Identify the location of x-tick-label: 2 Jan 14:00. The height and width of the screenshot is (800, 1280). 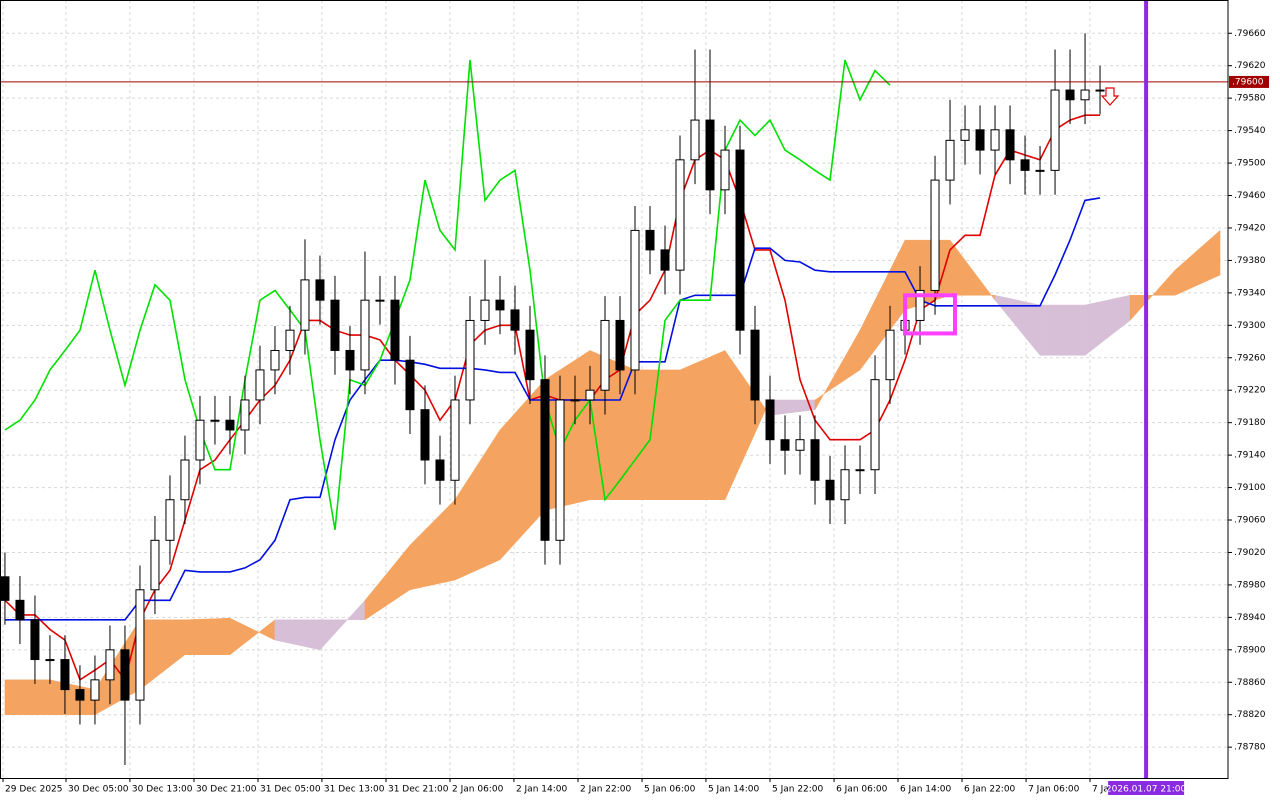
(542, 790).